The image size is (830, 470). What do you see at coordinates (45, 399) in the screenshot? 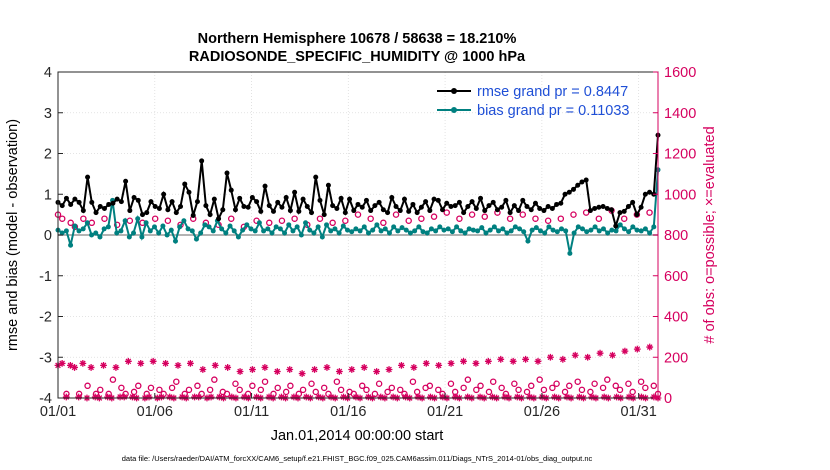
I see `y-tick-label: -4` at bounding box center [45, 399].